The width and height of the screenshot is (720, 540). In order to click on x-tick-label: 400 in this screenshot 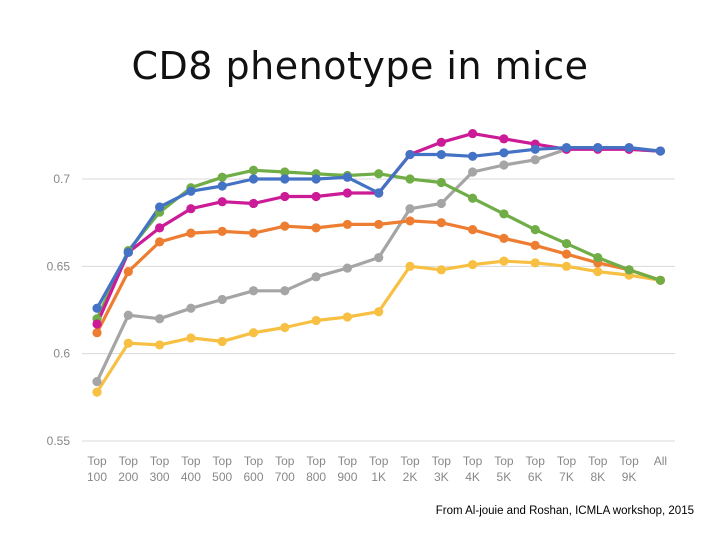, I will do `click(191, 477)`.